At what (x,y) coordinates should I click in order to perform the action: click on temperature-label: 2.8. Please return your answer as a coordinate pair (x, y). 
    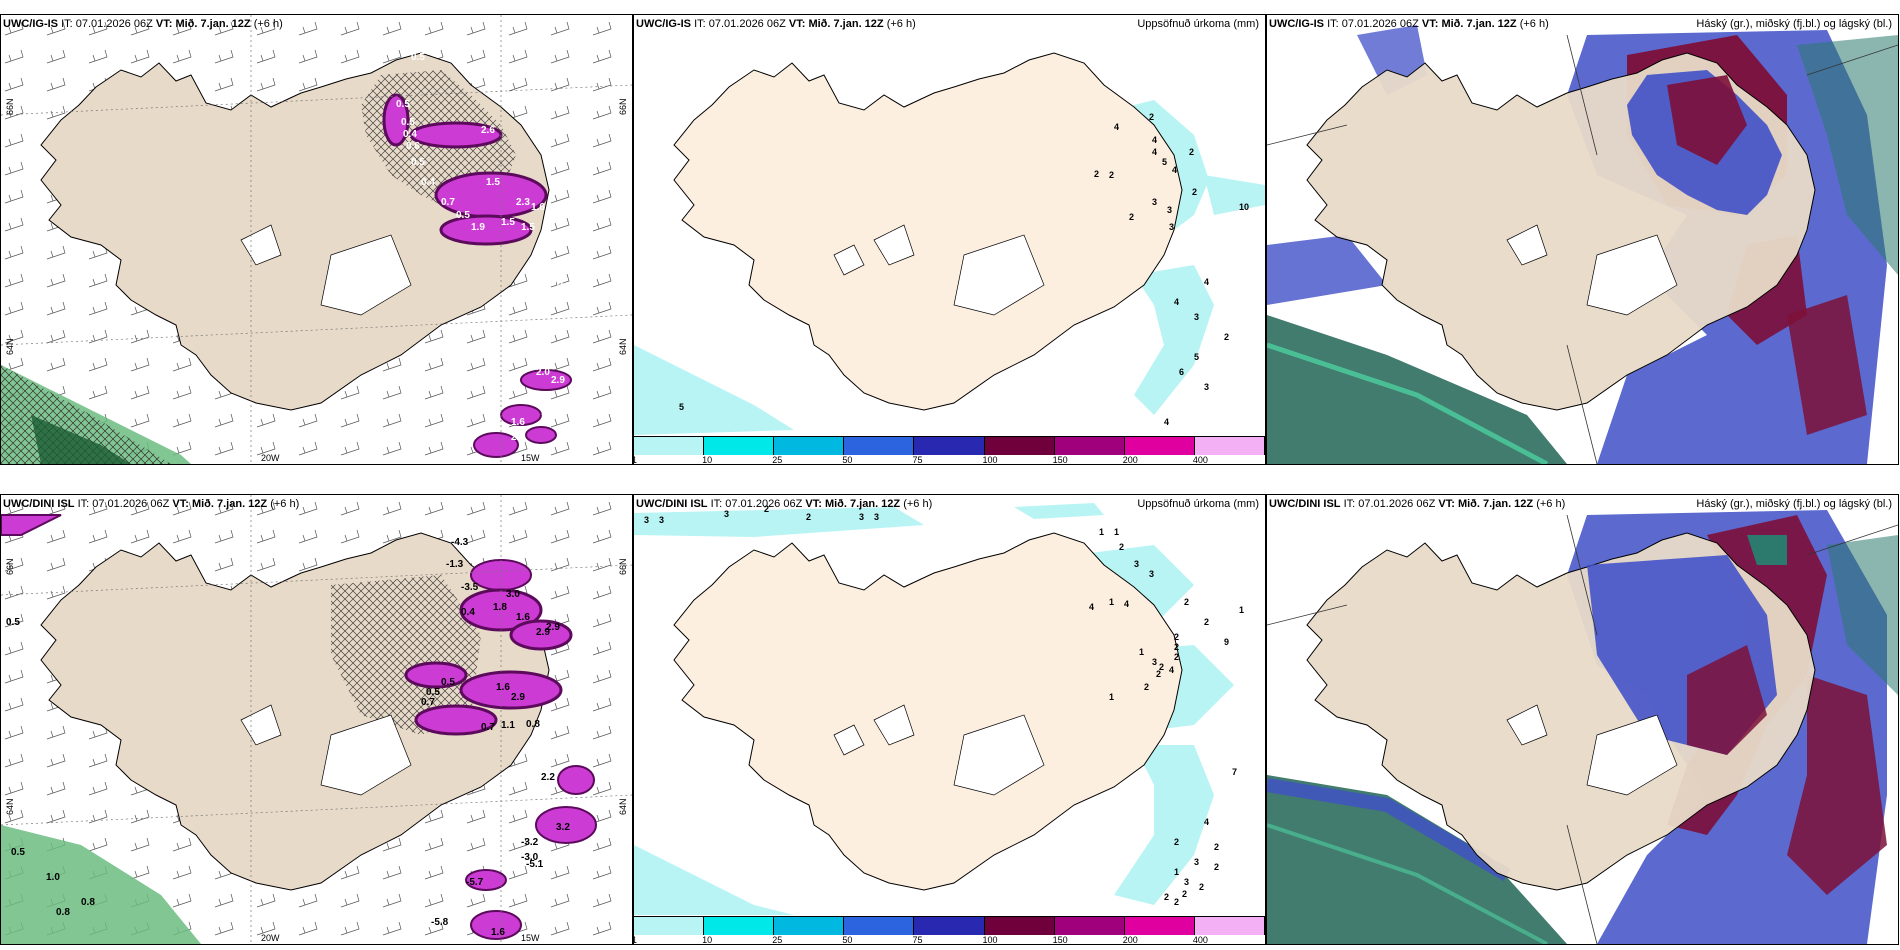
    Looking at the image, I should click on (518, 437).